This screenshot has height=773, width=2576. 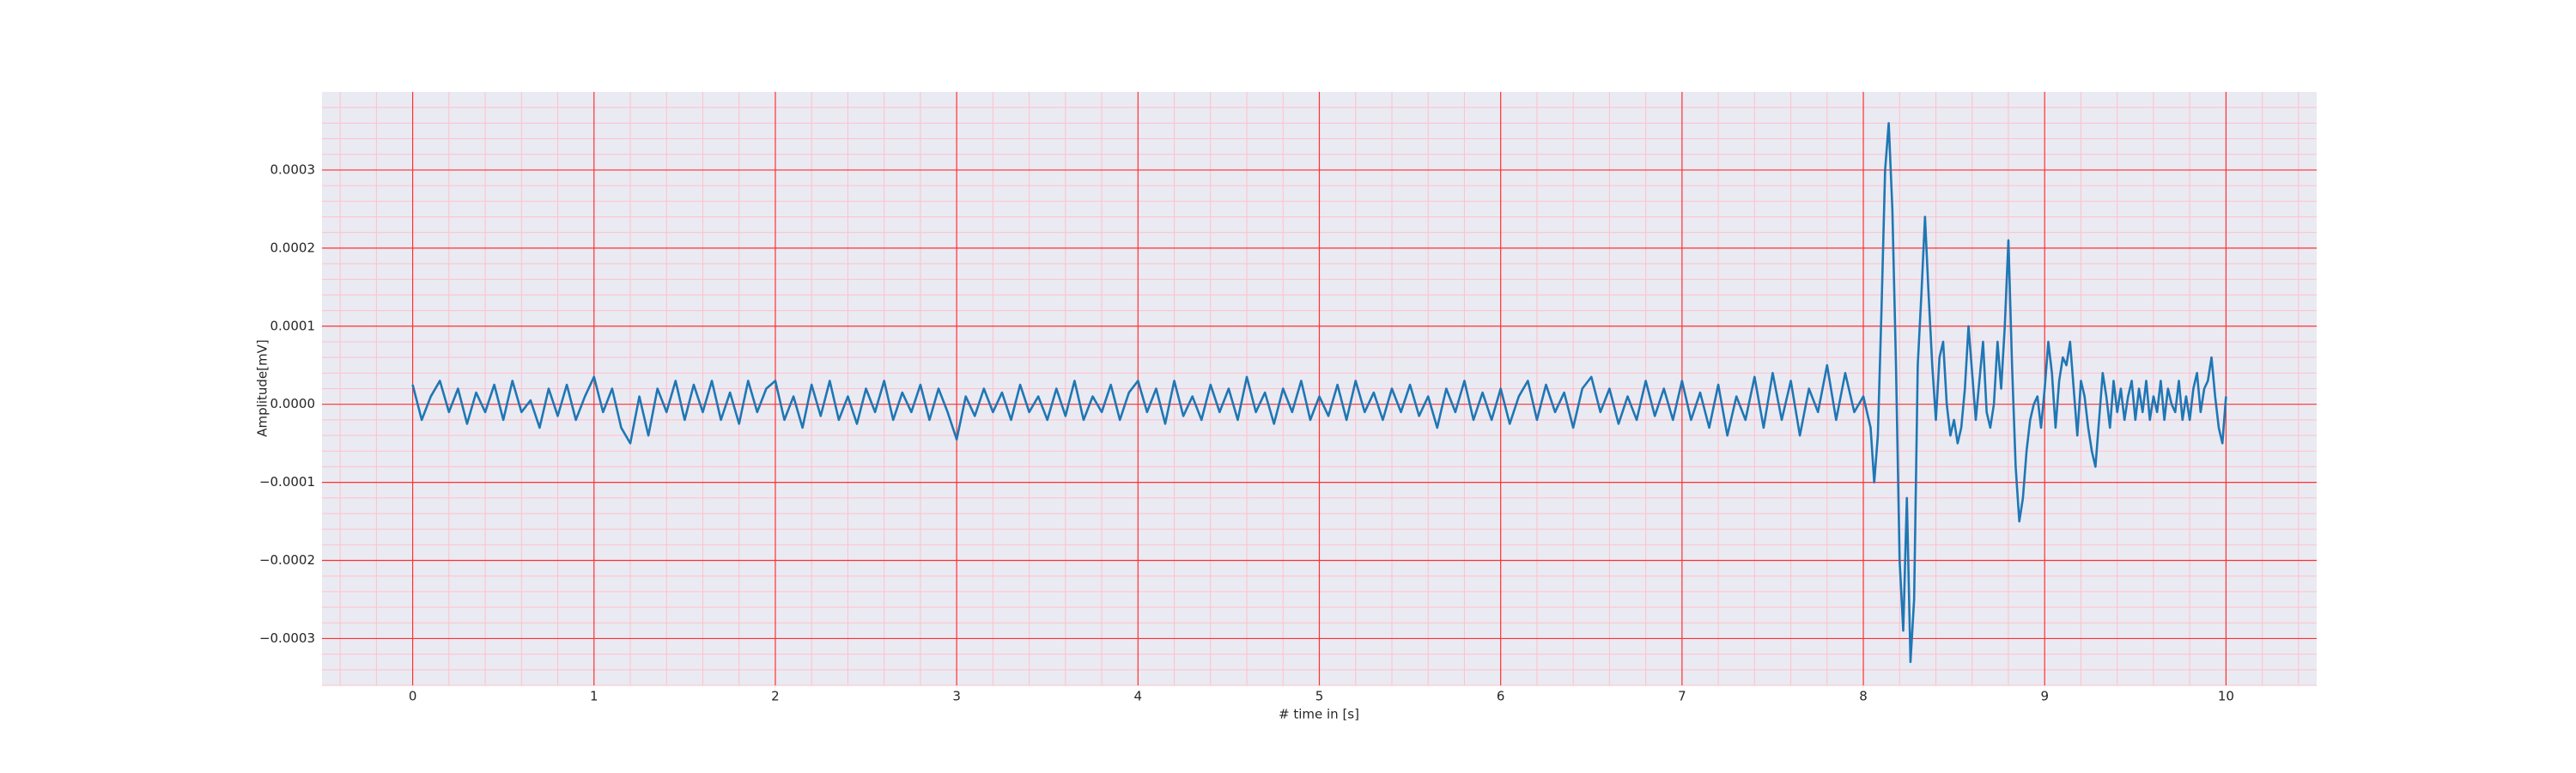 I want to click on x-tick-label: 3, so click(x=957, y=696).